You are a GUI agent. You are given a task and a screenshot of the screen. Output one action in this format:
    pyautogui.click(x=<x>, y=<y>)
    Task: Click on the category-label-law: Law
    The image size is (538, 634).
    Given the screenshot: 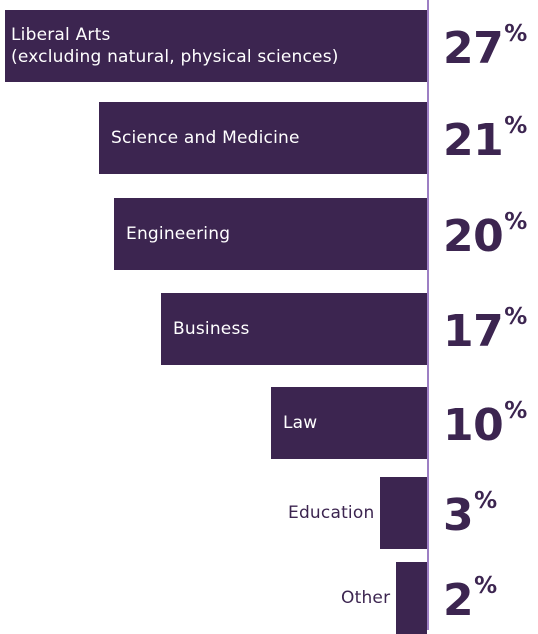 What is the action you would take?
    pyautogui.click(x=300, y=423)
    